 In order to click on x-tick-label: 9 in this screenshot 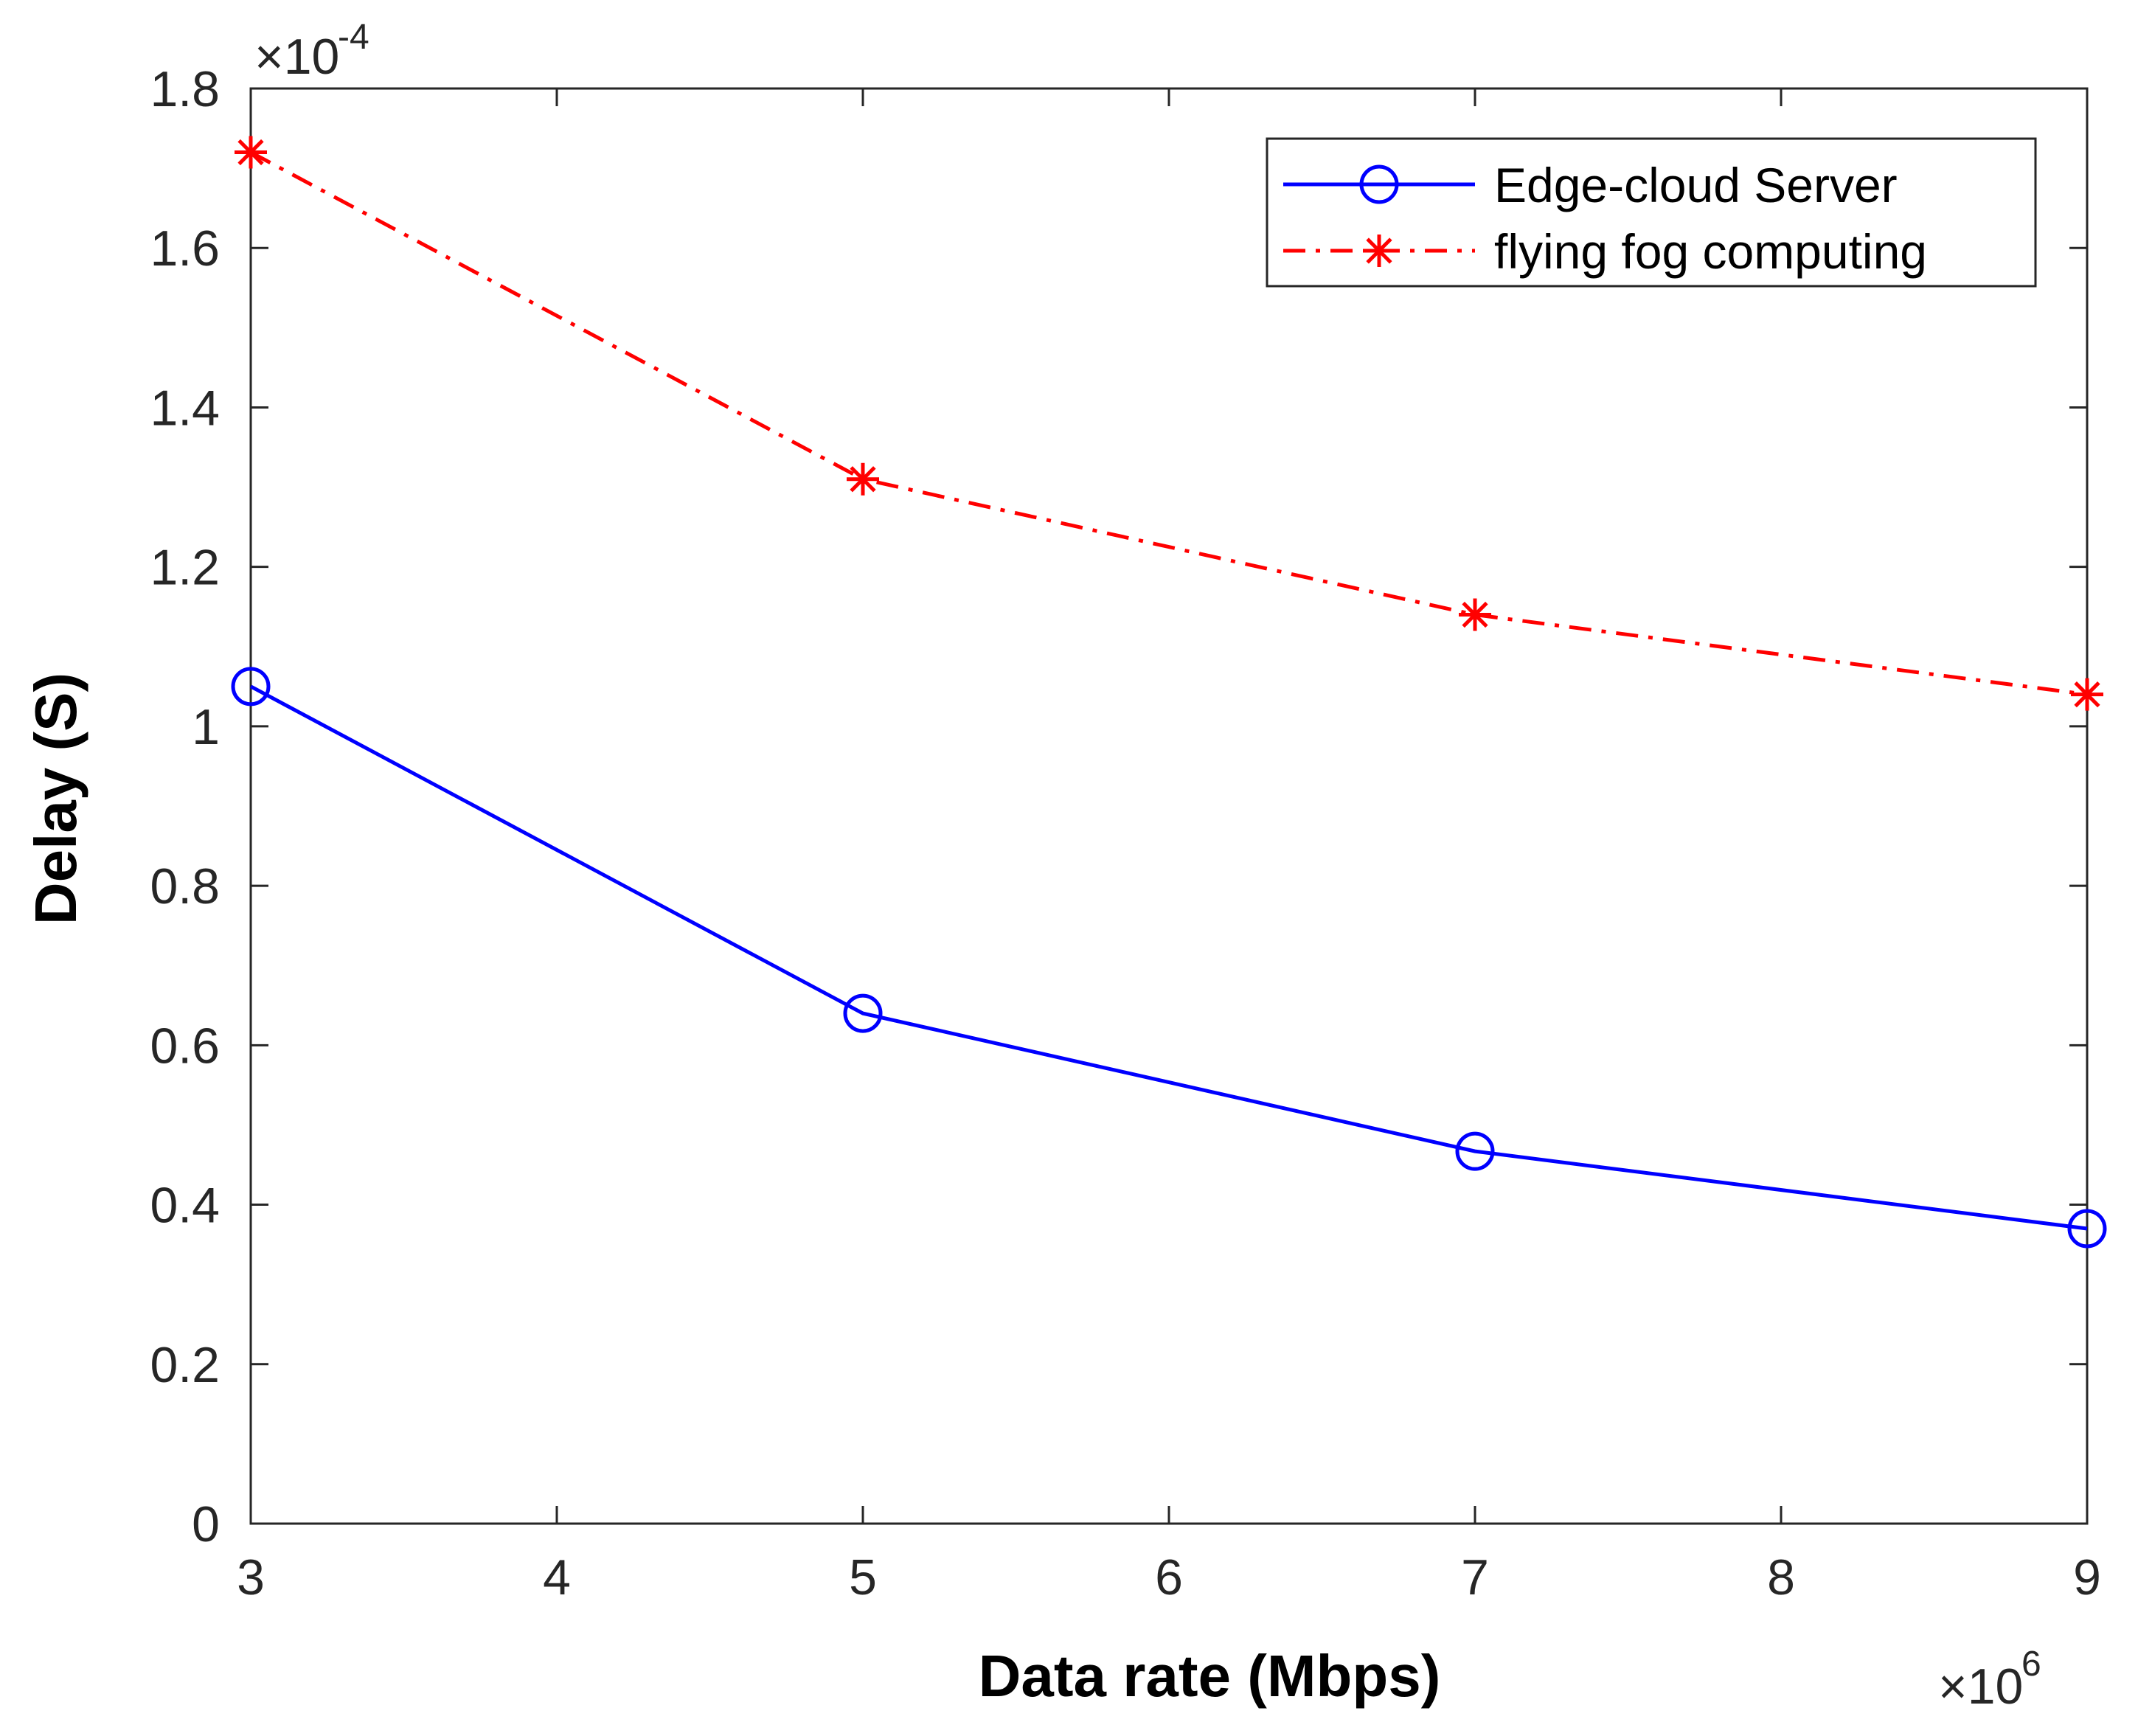, I will do `click(2087, 1577)`.